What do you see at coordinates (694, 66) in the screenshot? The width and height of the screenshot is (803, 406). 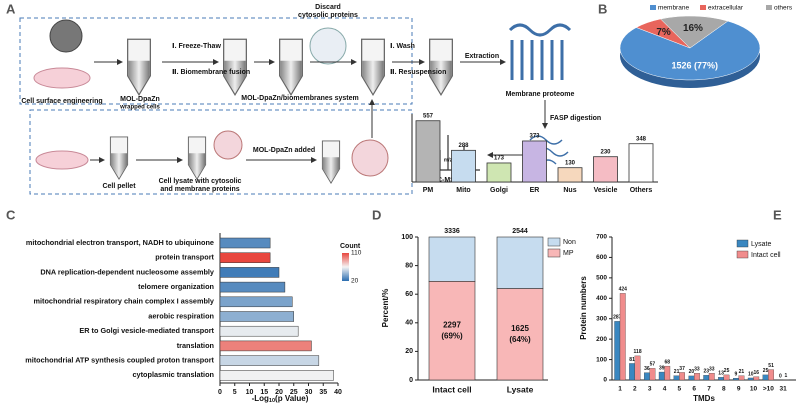 I see `pie-label: 1526 (77%)` at bounding box center [694, 66].